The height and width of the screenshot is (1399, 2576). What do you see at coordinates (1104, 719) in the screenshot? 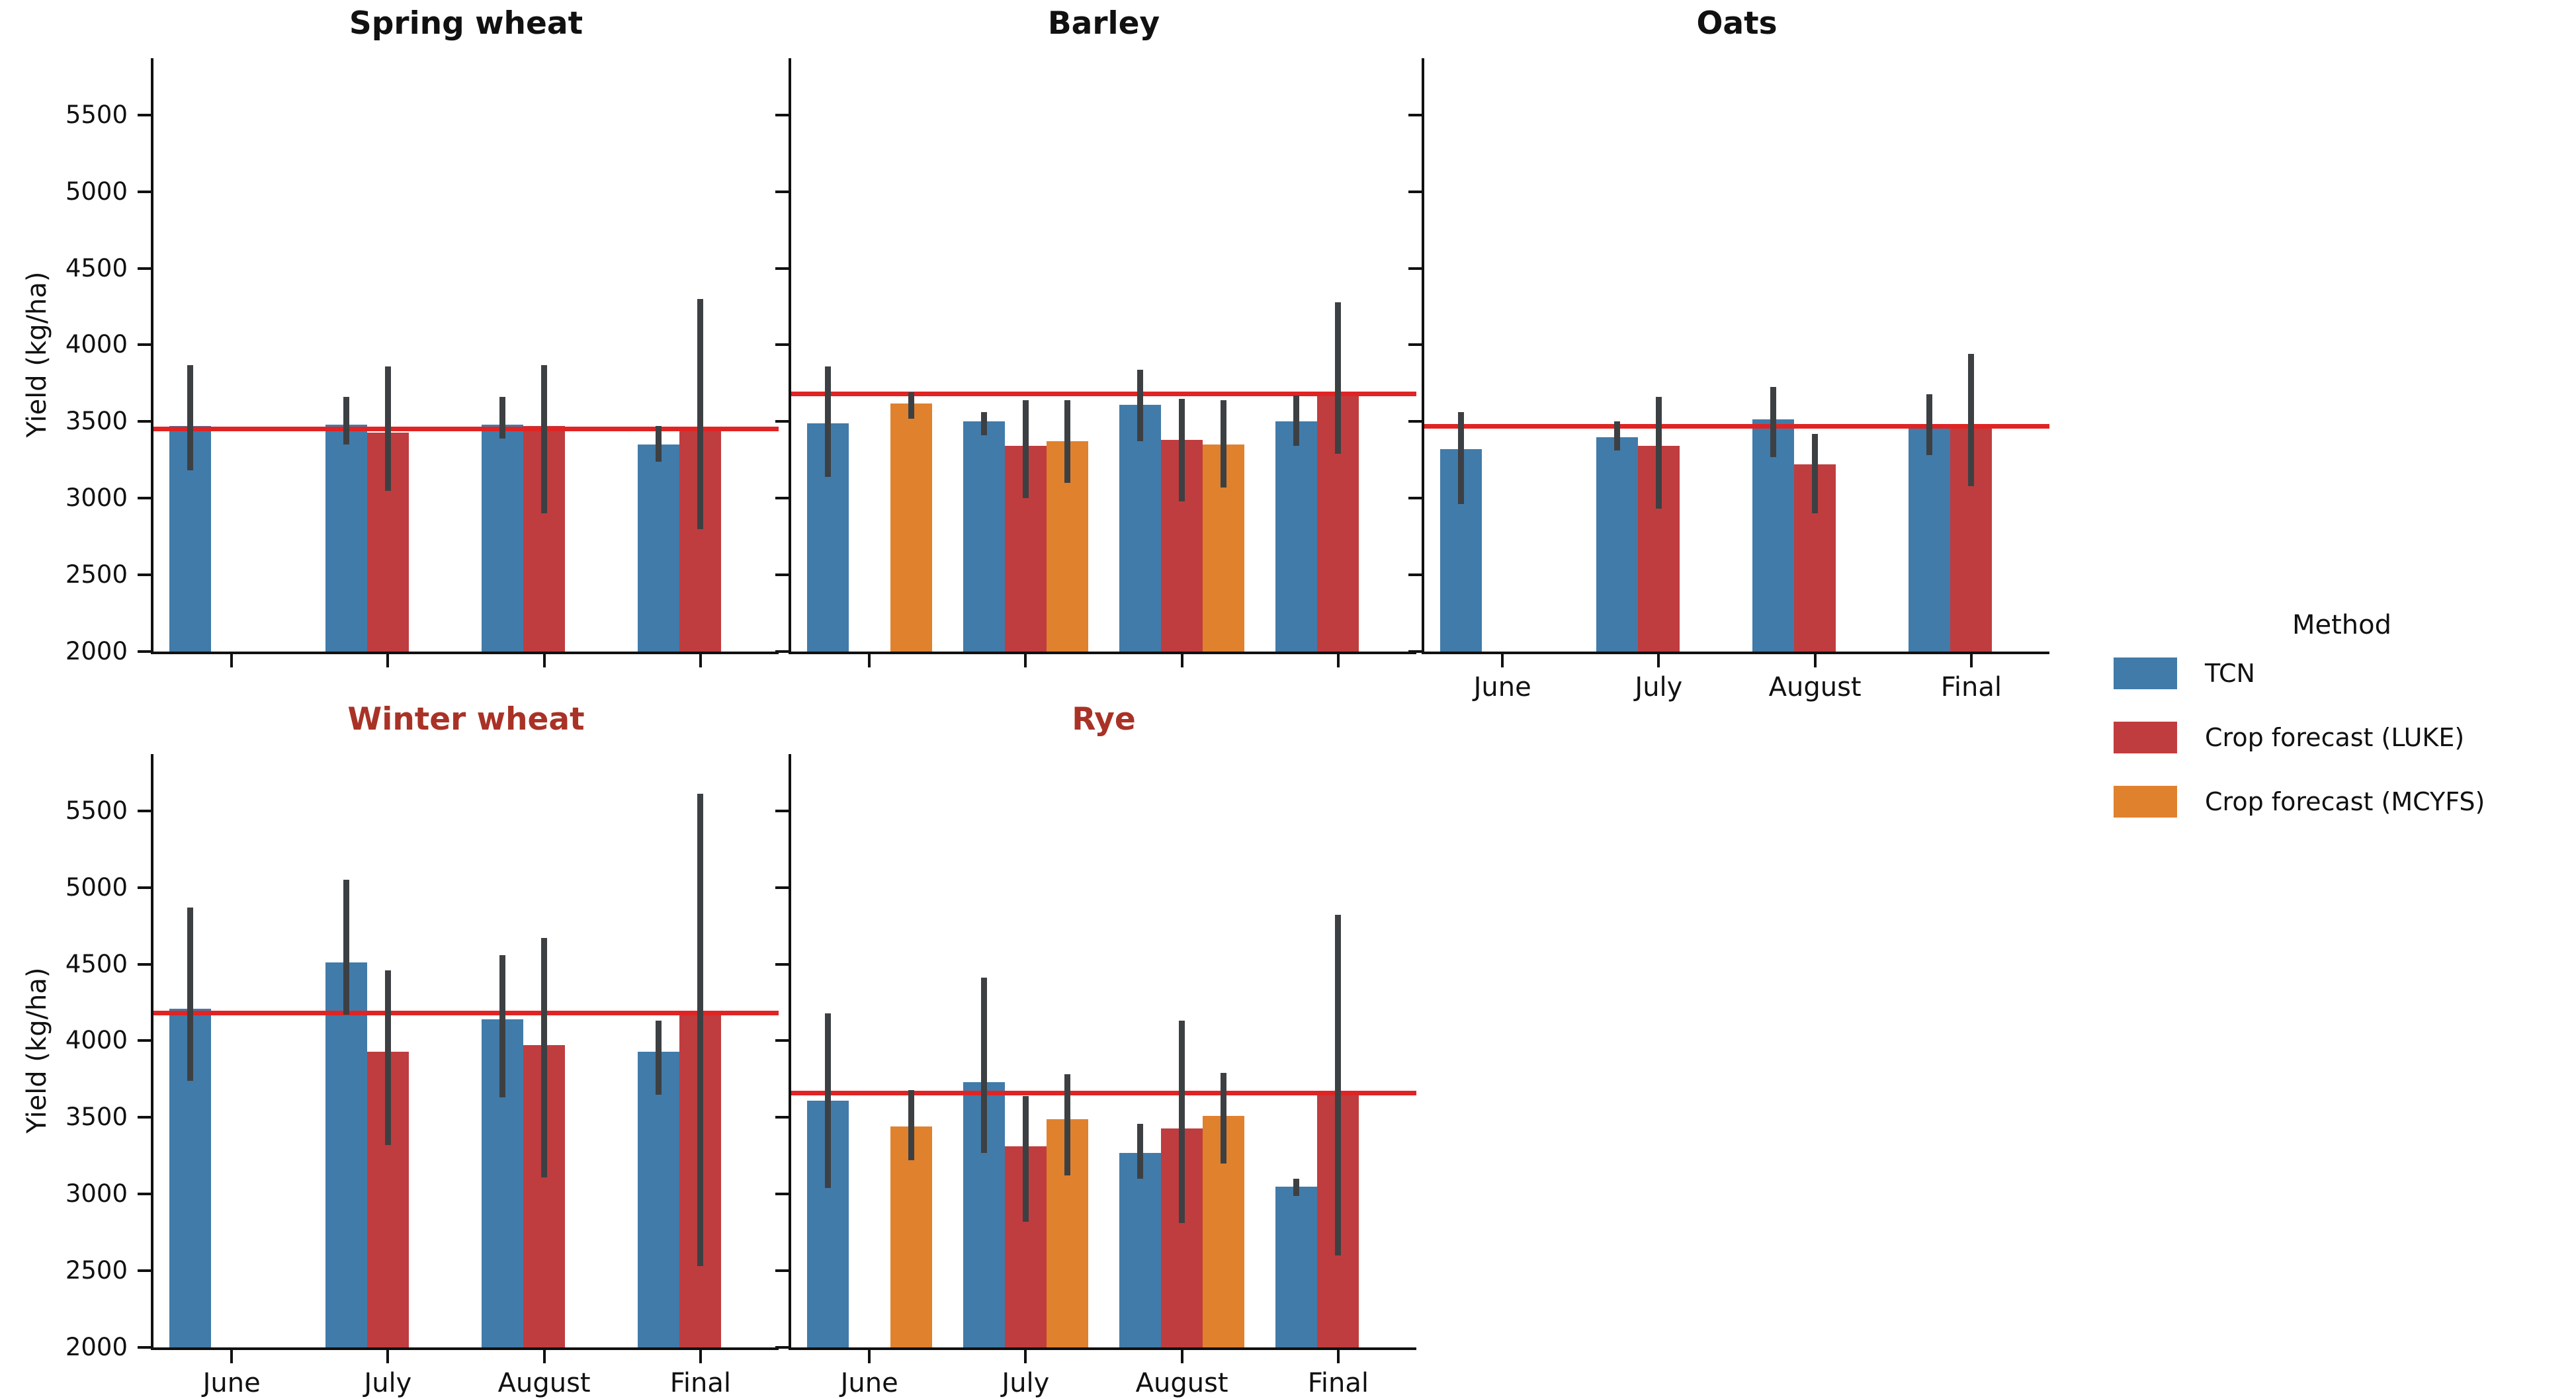
I see `facet-title-rye: Rye` at bounding box center [1104, 719].